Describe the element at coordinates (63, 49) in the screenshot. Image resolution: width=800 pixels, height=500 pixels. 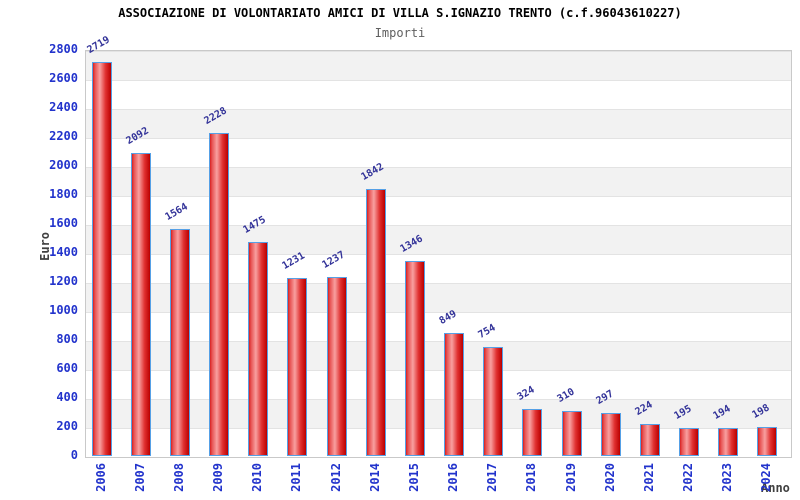
I see `y-tick-label: 2800` at that location.